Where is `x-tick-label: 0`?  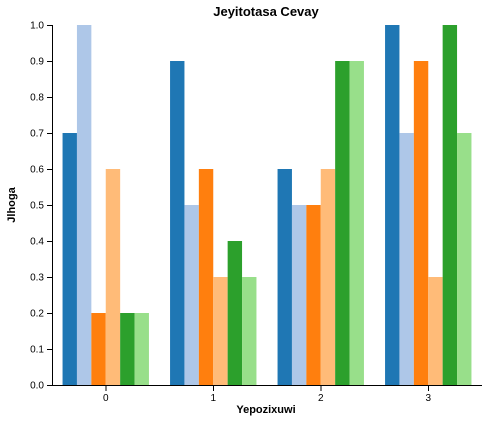 x-tick-label: 0 is located at coordinates (106, 398).